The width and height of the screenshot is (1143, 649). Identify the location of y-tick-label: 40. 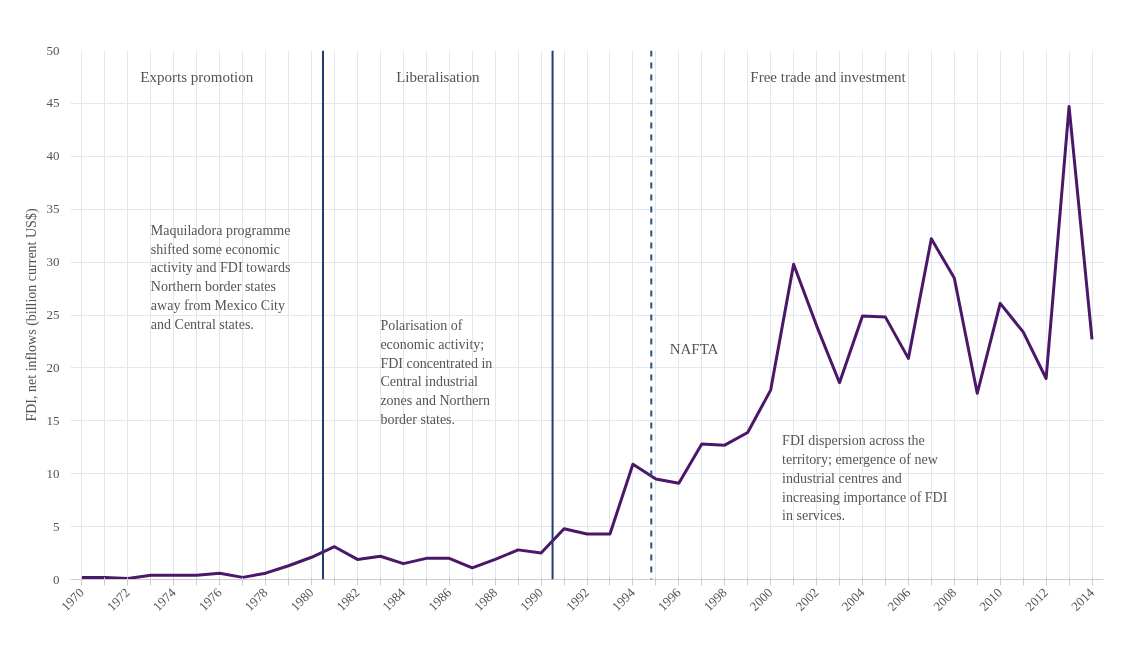
(53, 156).